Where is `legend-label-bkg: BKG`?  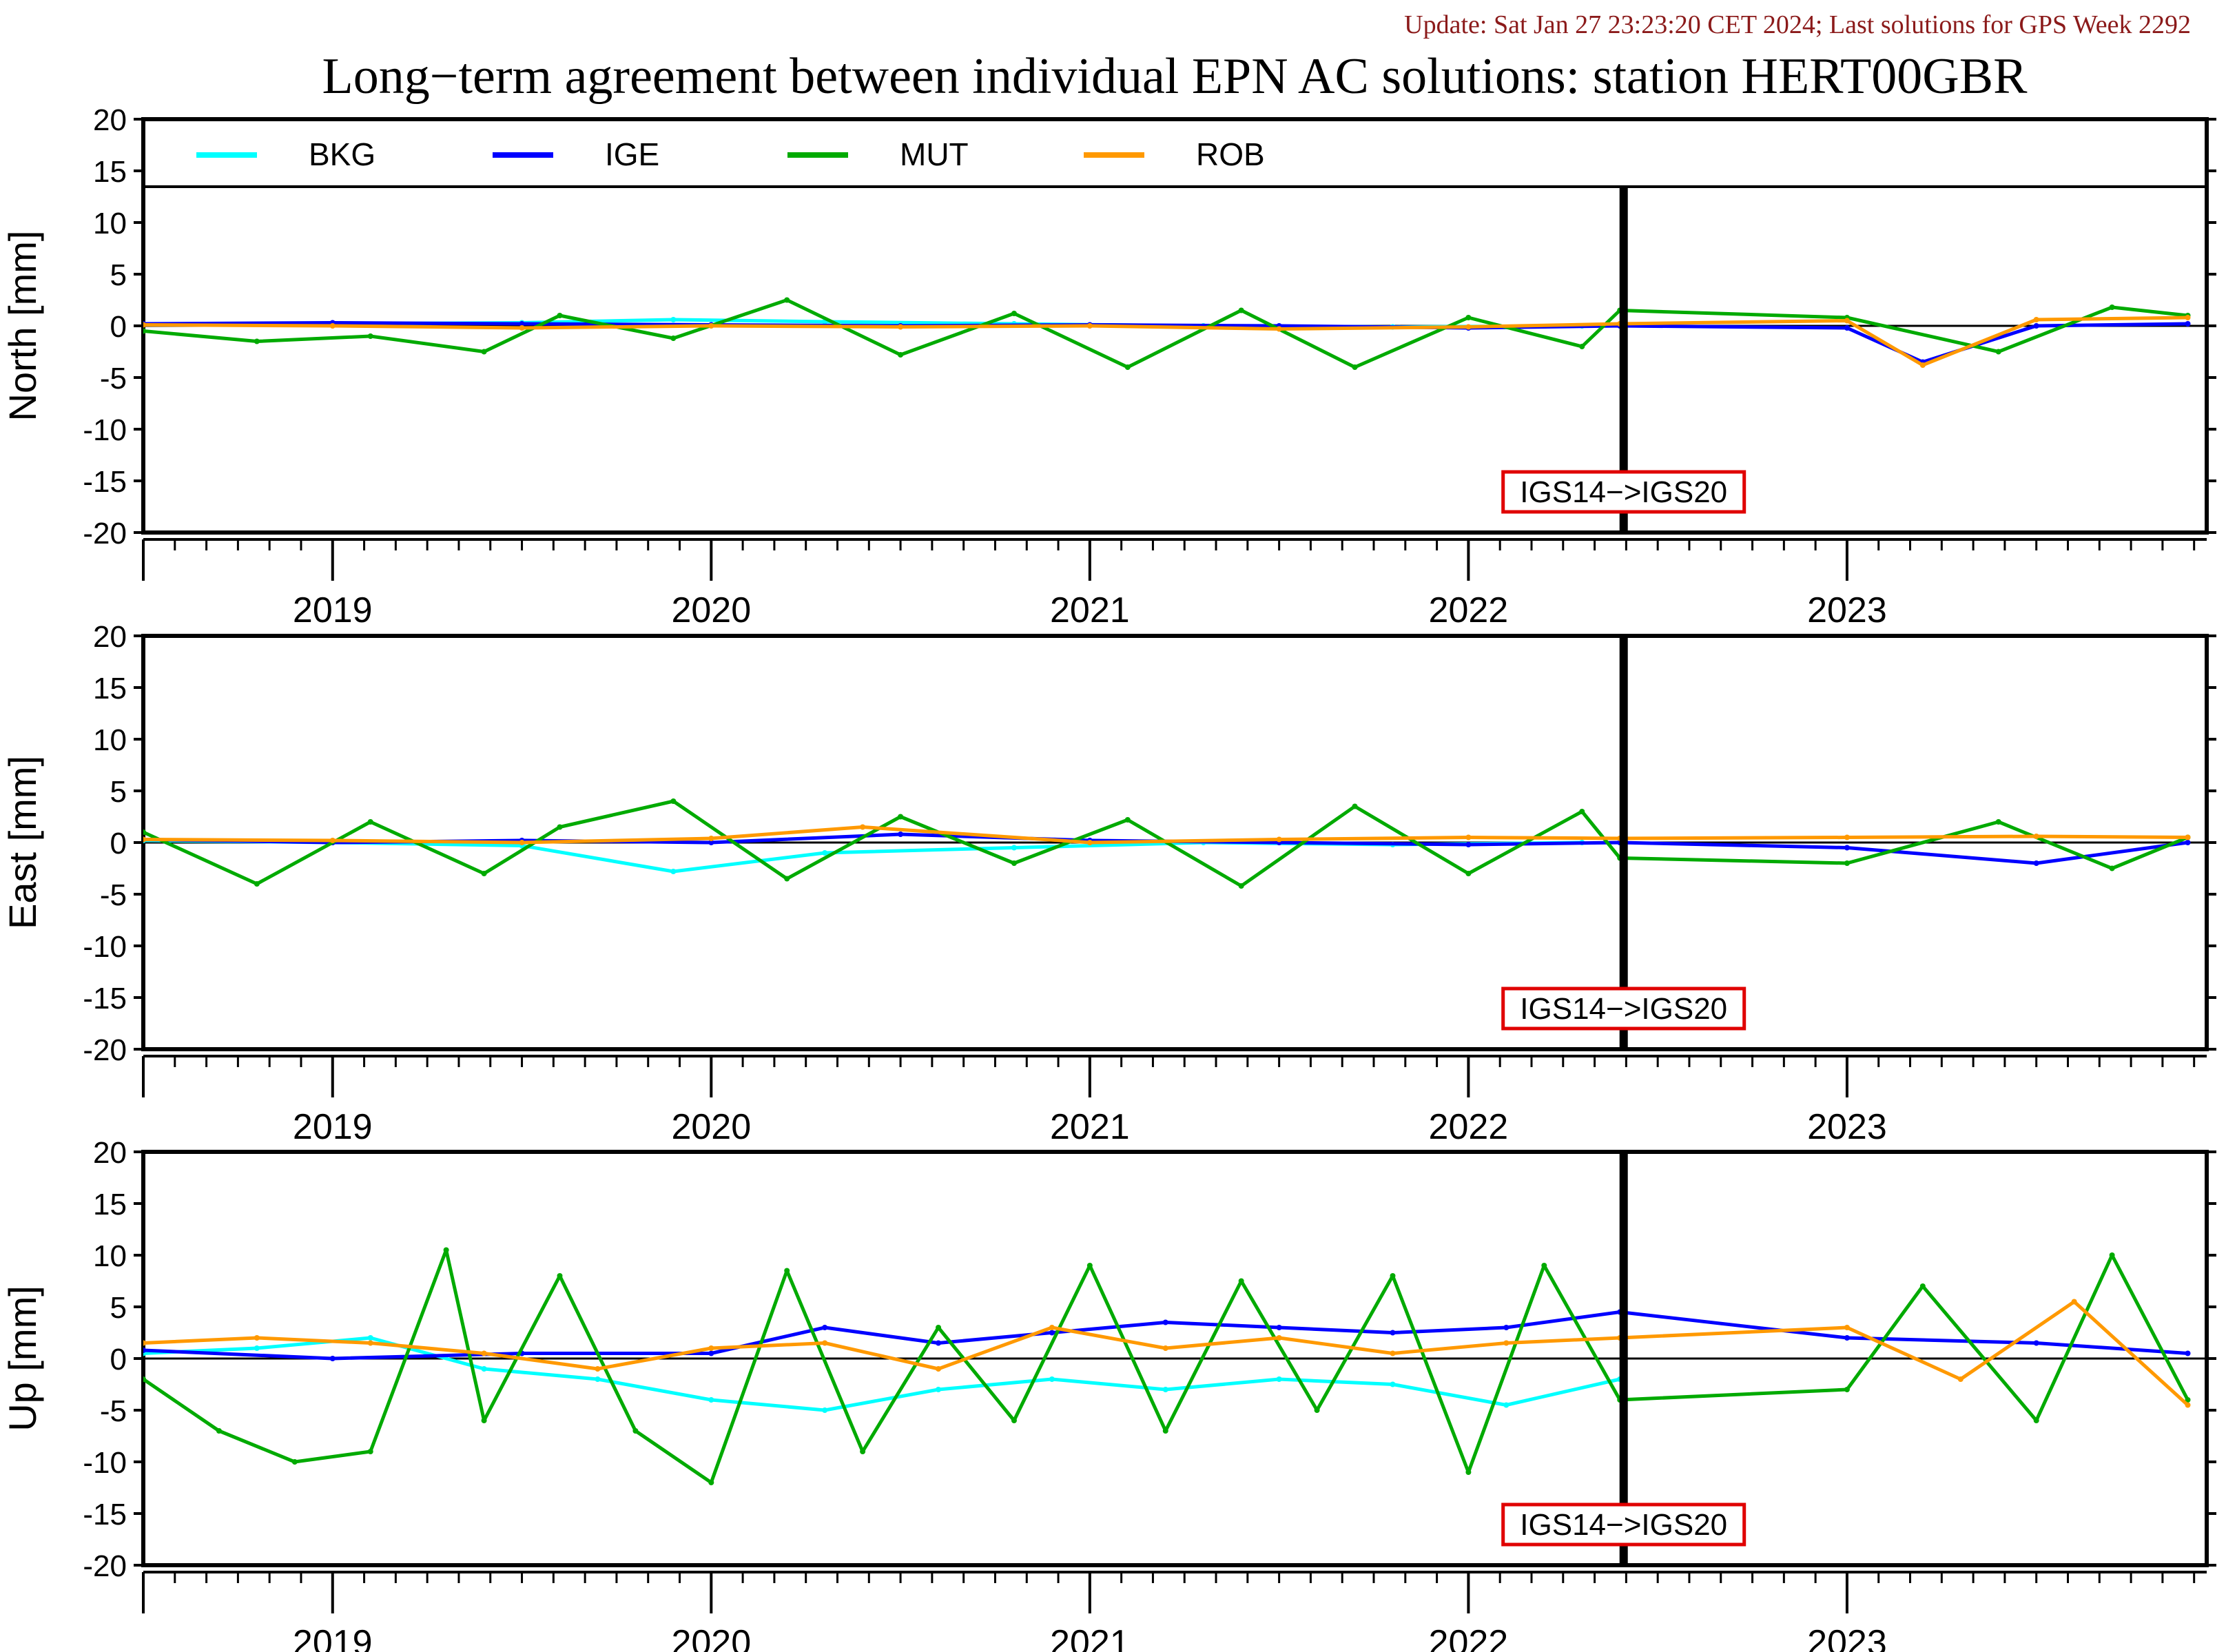 legend-label-bkg: BKG is located at coordinates (342, 154).